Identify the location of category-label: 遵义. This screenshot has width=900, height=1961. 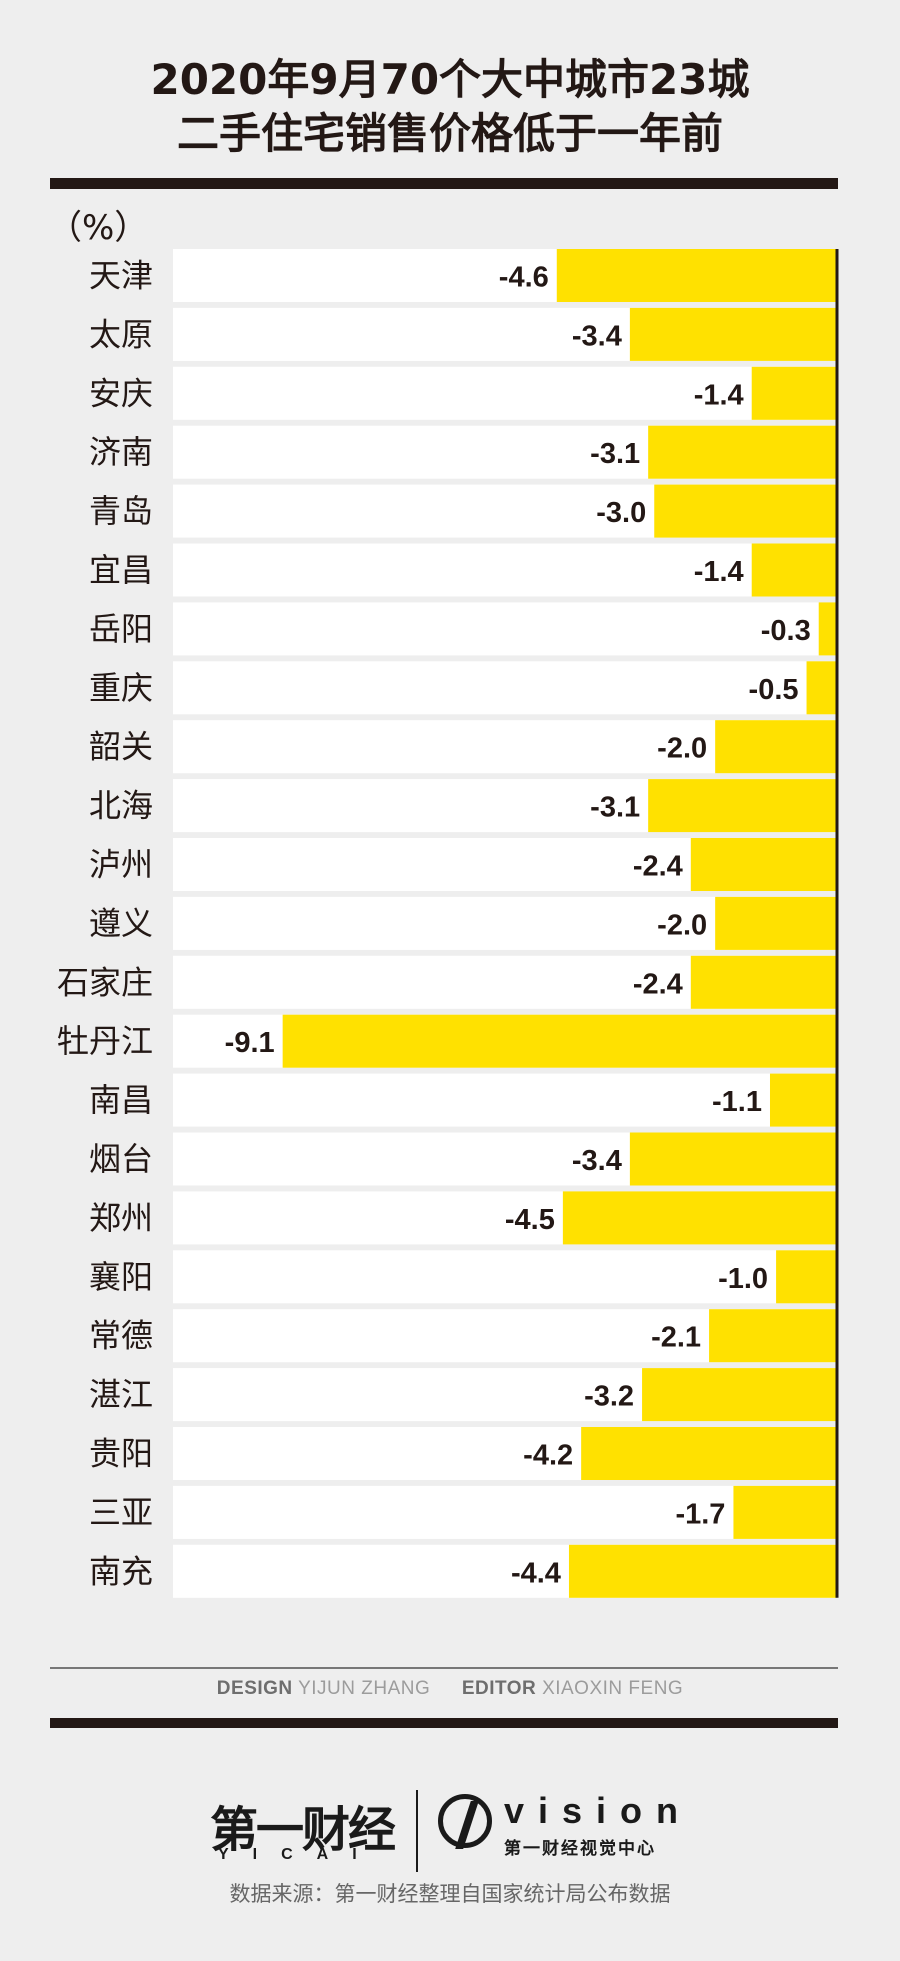
(121, 923).